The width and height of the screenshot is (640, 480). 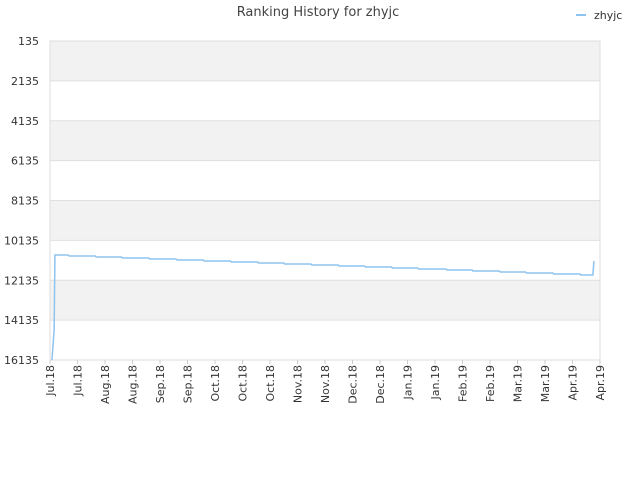 I want to click on chart-title: Ranking History for zhyjc, so click(x=318, y=12).